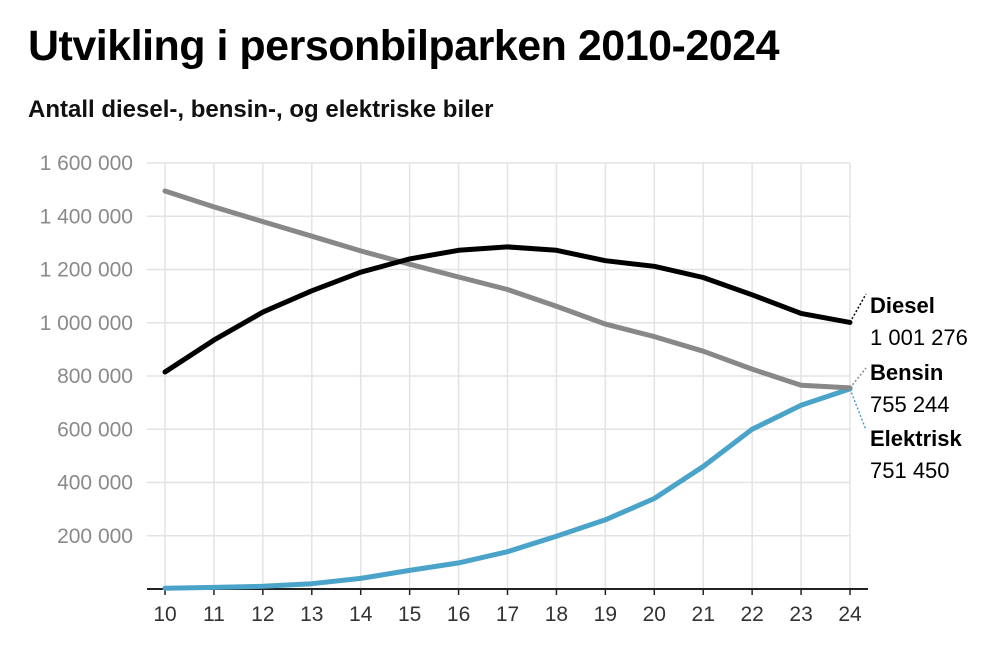 The image size is (1000, 655). I want to click on x-tick-label: 16, so click(458, 614).